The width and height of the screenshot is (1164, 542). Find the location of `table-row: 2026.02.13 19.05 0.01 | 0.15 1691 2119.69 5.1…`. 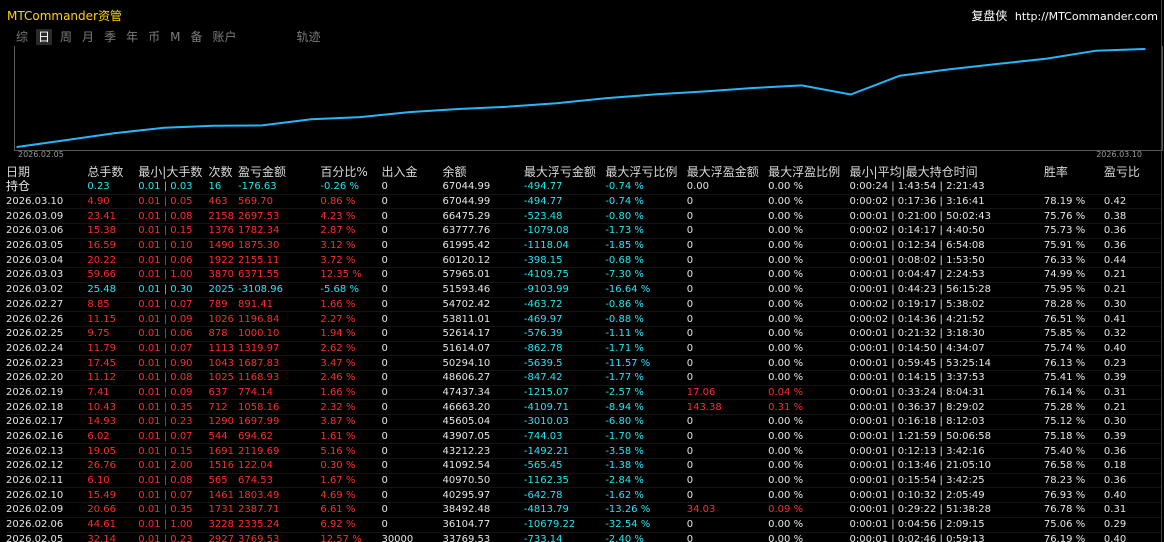

table-row: 2026.02.13 19.05 0.01 | 0.15 1691 2119.69 5.1… is located at coordinates (584, 451).